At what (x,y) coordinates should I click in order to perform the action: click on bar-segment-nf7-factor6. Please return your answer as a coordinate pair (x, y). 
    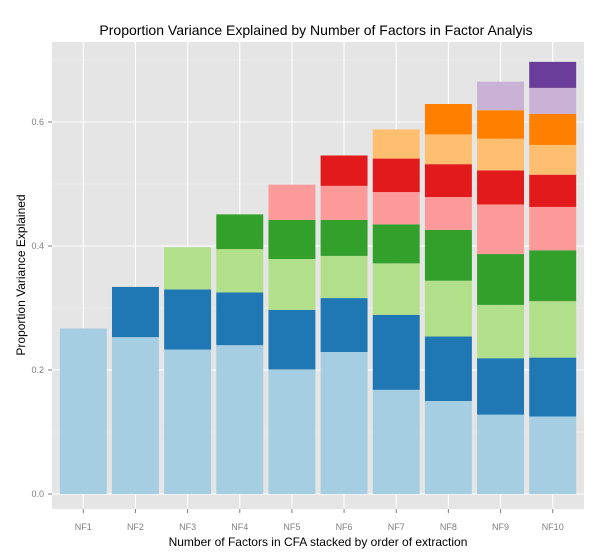
    Looking at the image, I should click on (396, 175).